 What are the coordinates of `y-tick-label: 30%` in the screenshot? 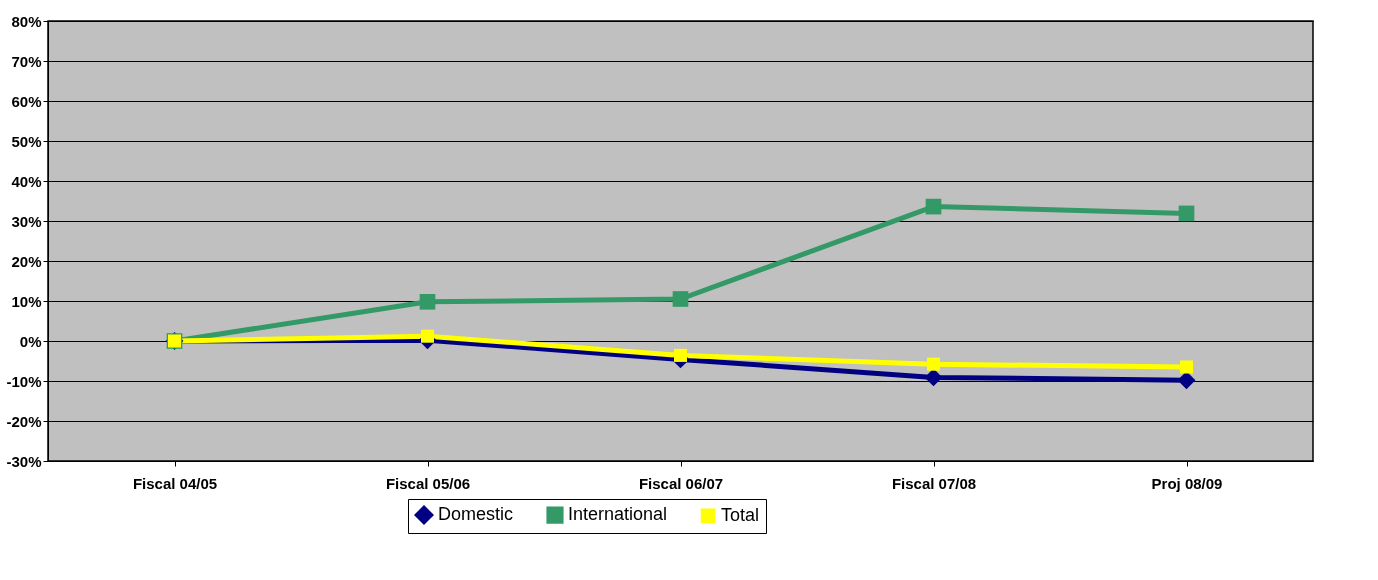 It's located at (26, 221).